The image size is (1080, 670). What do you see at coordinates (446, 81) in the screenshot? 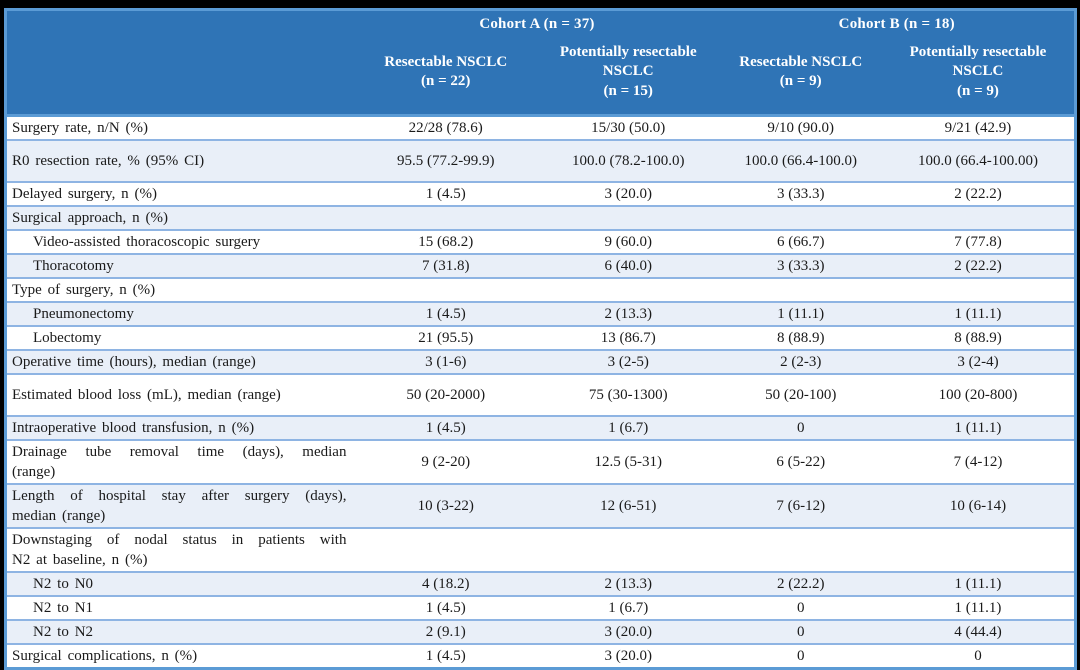
I see `col-n: (n = 22)` at bounding box center [446, 81].